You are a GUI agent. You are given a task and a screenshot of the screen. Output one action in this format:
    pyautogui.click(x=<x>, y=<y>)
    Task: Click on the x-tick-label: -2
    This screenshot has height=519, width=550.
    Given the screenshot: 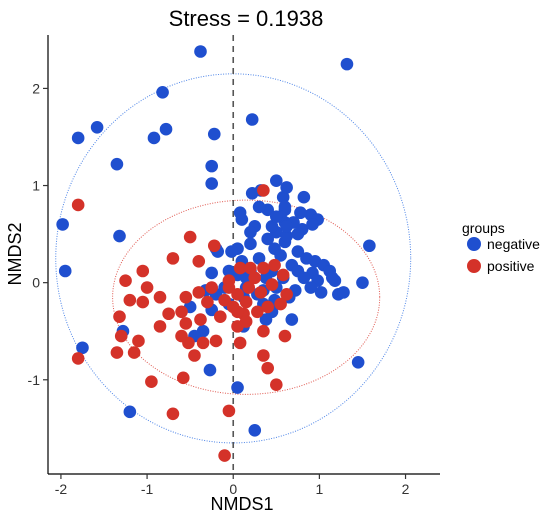 What is the action you would take?
    pyautogui.click(x=61, y=489)
    